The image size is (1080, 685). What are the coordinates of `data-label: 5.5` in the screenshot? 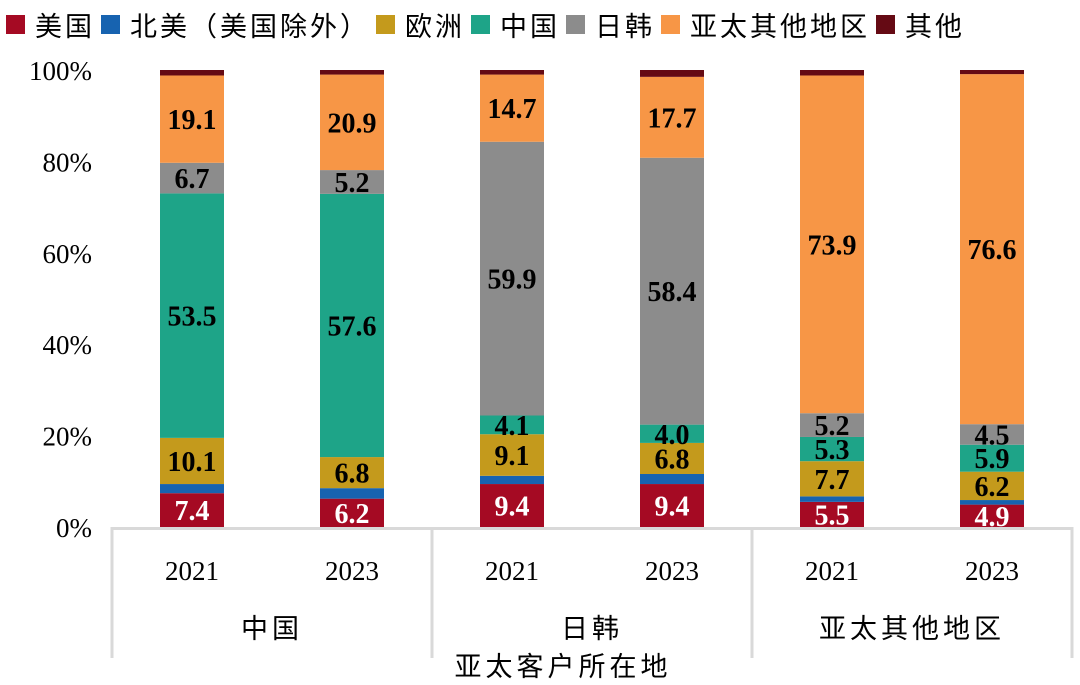 It's located at (832, 515).